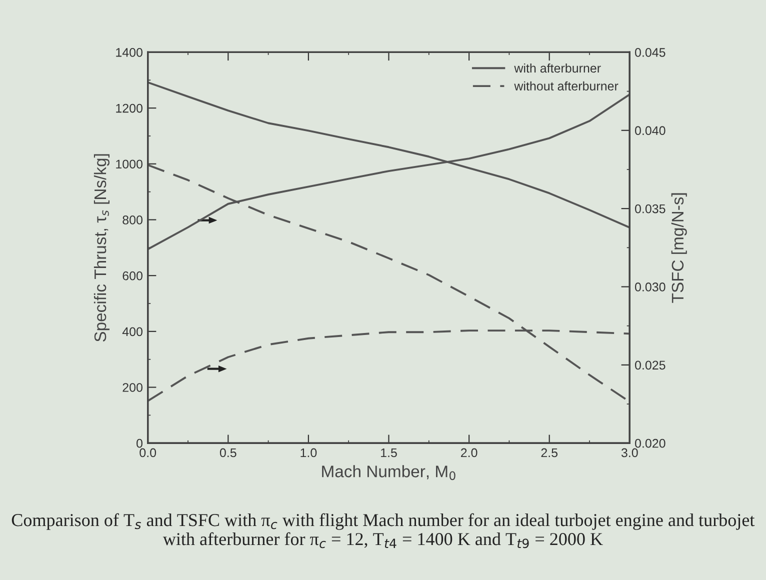 This screenshot has height=580, width=766. What do you see at coordinates (650, 287) in the screenshot?
I see `y2-tick-label: 0.030` at bounding box center [650, 287].